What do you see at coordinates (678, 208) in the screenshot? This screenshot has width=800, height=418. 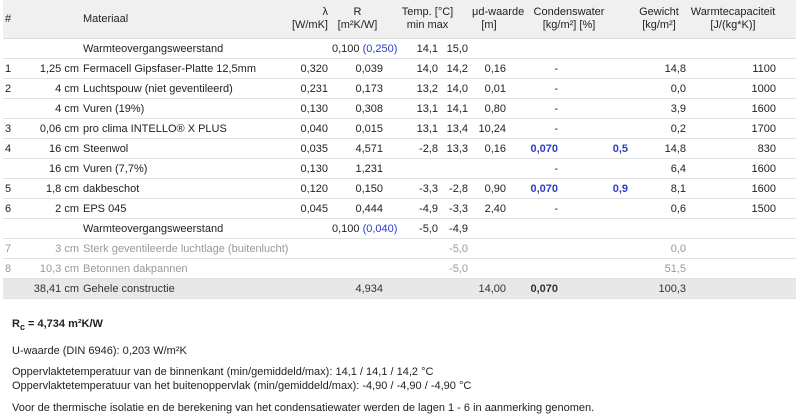 I see `cell: 0,6` at bounding box center [678, 208].